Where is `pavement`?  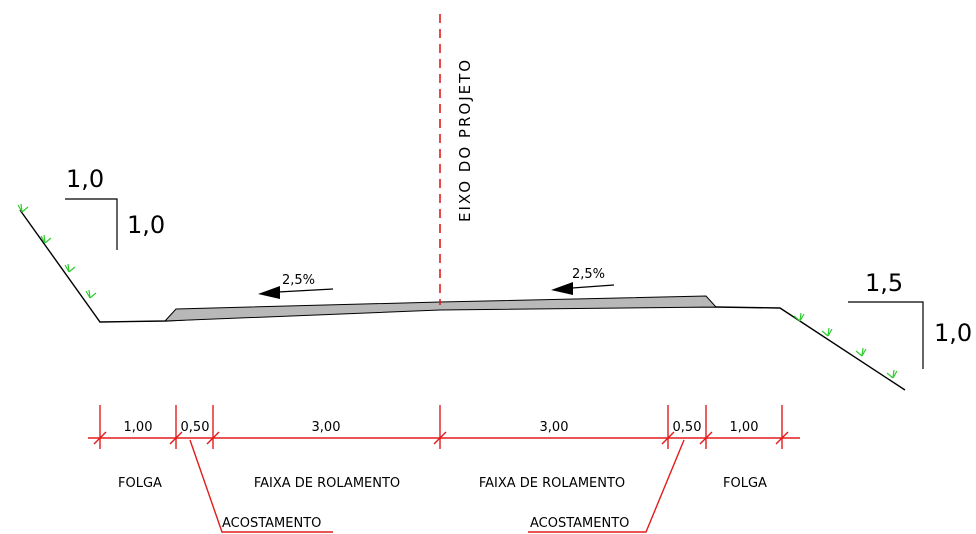 pavement is located at coordinates (440, 308).